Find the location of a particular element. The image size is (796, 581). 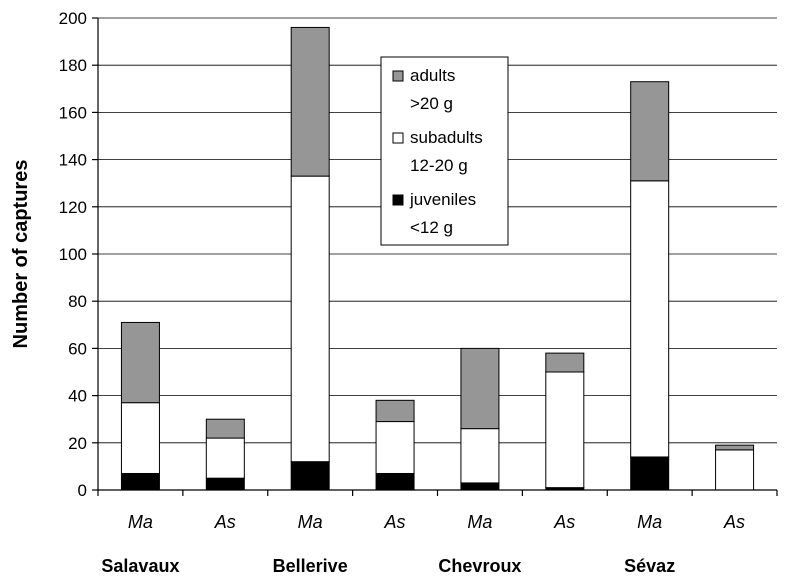

y-axis-label: Number of captures is located at coordinates (21, 254).